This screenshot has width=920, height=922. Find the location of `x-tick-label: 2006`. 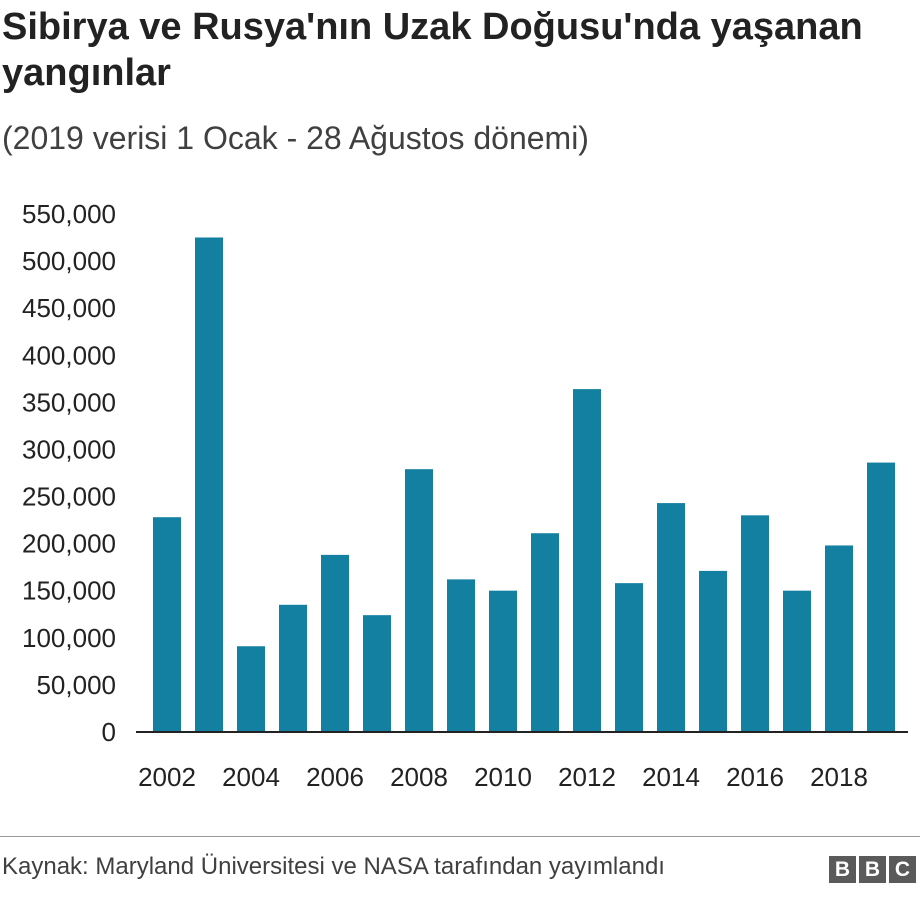

x-tick-label: 2006 is located at coordinates (335, 777).